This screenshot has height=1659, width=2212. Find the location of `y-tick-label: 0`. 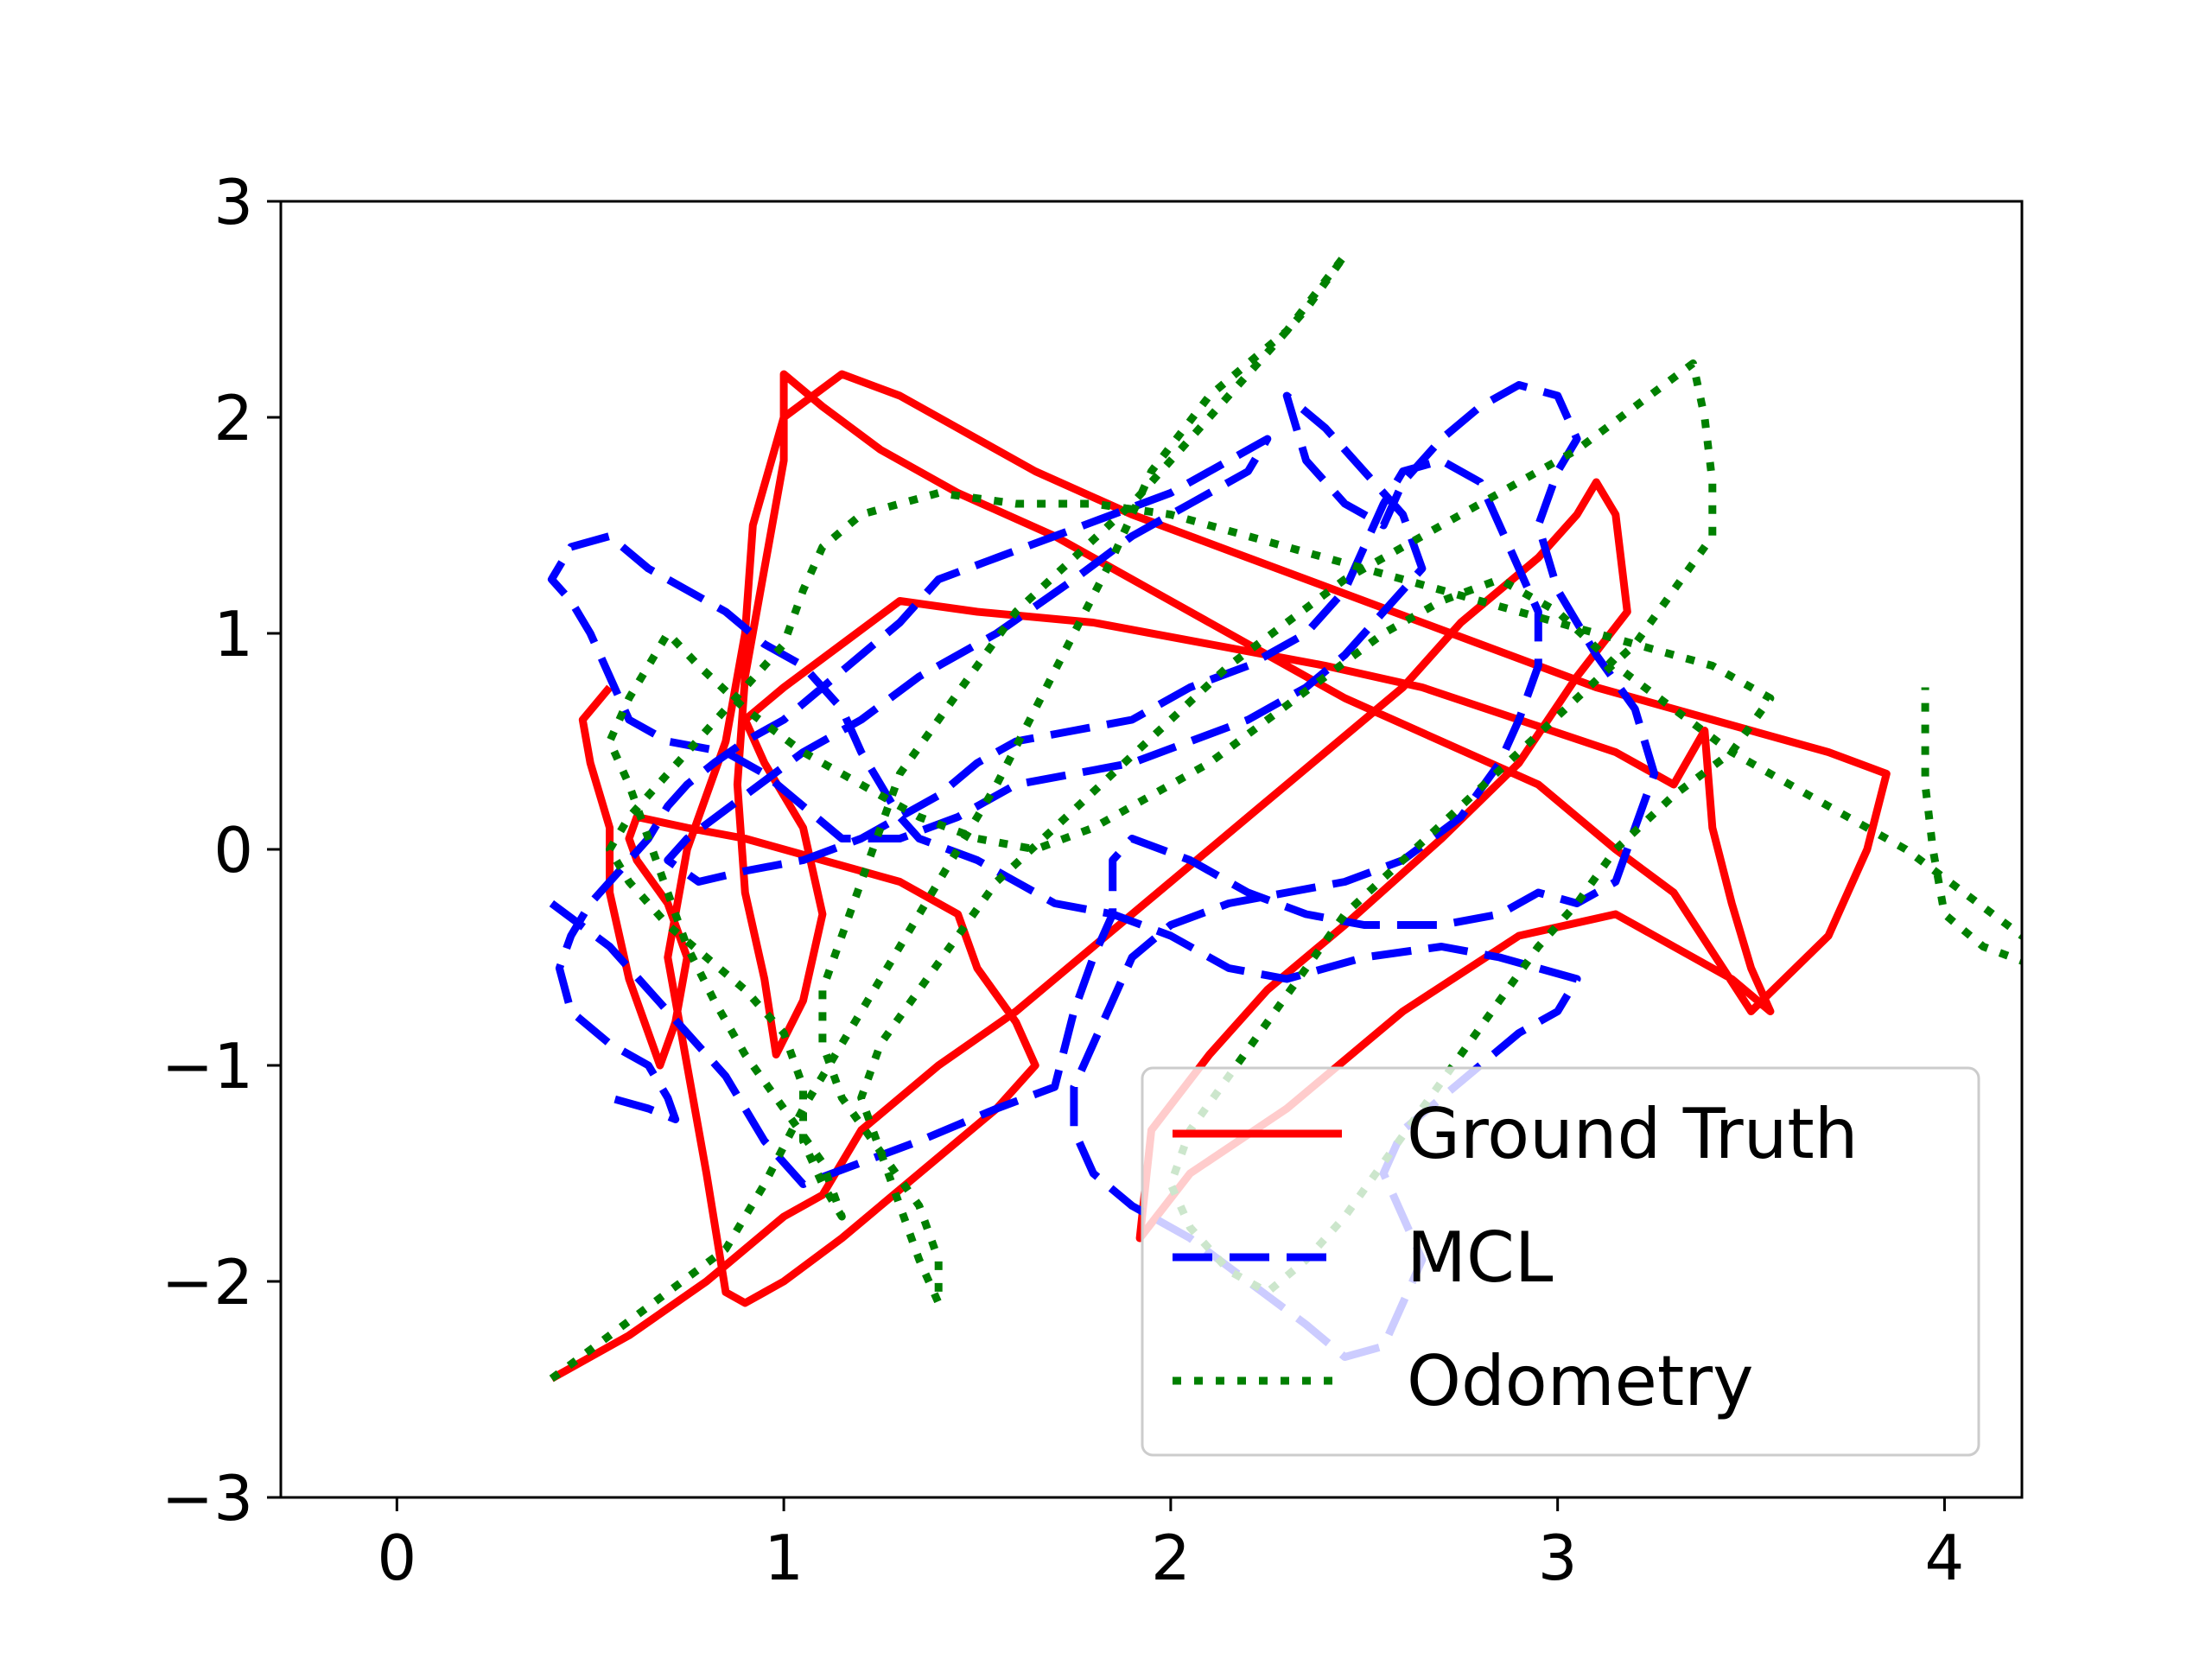

y-tick-label: 0 is located at coordinates (233, 850).